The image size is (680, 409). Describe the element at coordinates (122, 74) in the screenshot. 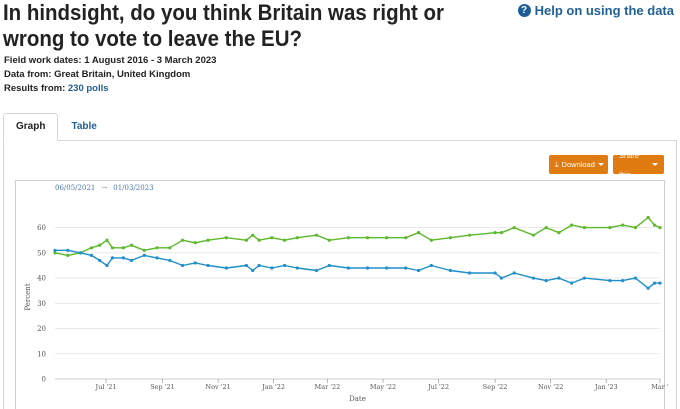

I see `datafrom-value: Great Britain, United Kingdom` at that location.